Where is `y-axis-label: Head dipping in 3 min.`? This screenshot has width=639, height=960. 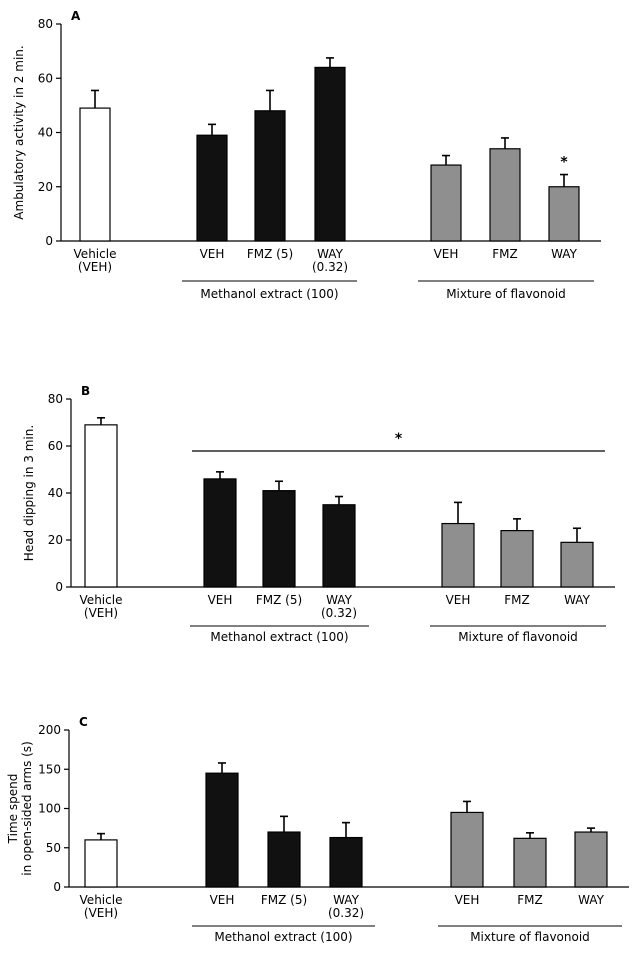
y-axis-label: Head dipping in 3 min. is located at coordinates (29, 493).